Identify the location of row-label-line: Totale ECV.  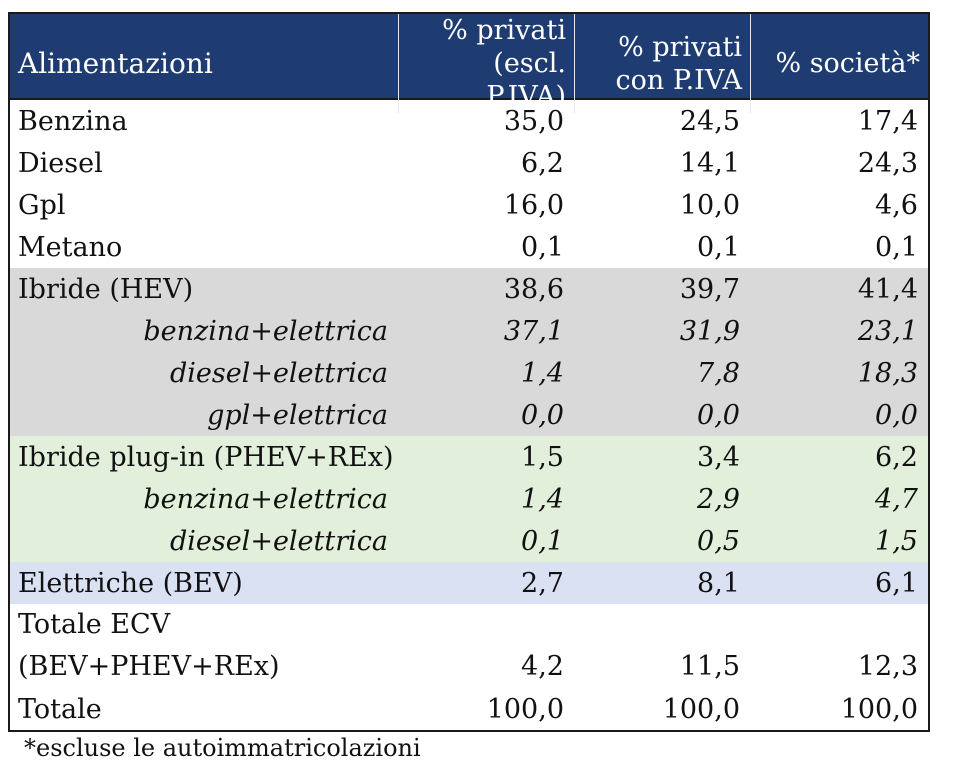
(94, 624).